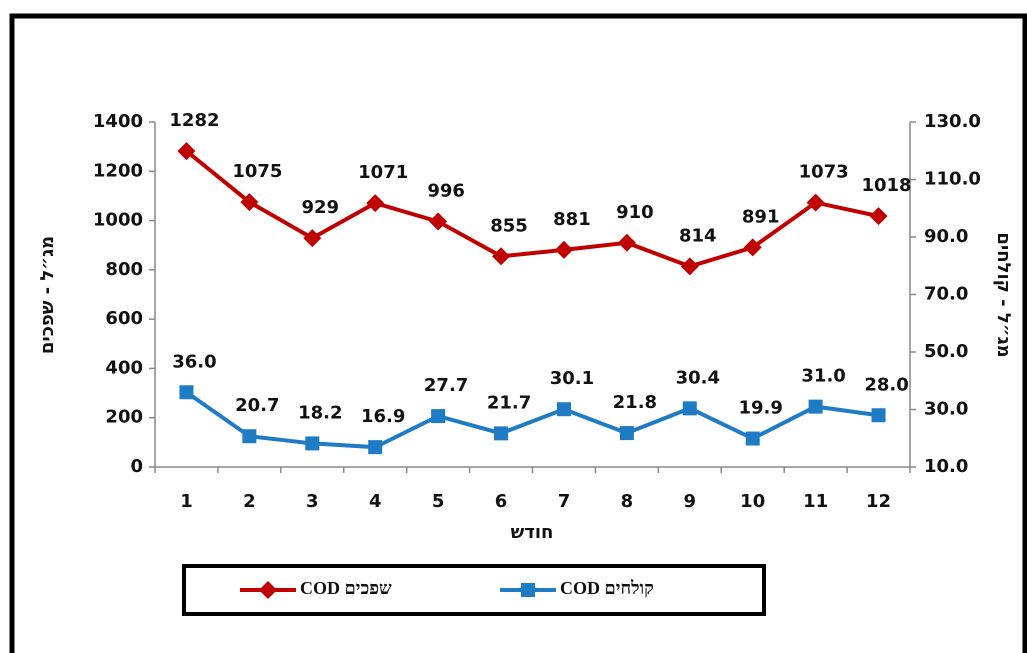  I want to click on data-label: 30.1, so click(572, 378).